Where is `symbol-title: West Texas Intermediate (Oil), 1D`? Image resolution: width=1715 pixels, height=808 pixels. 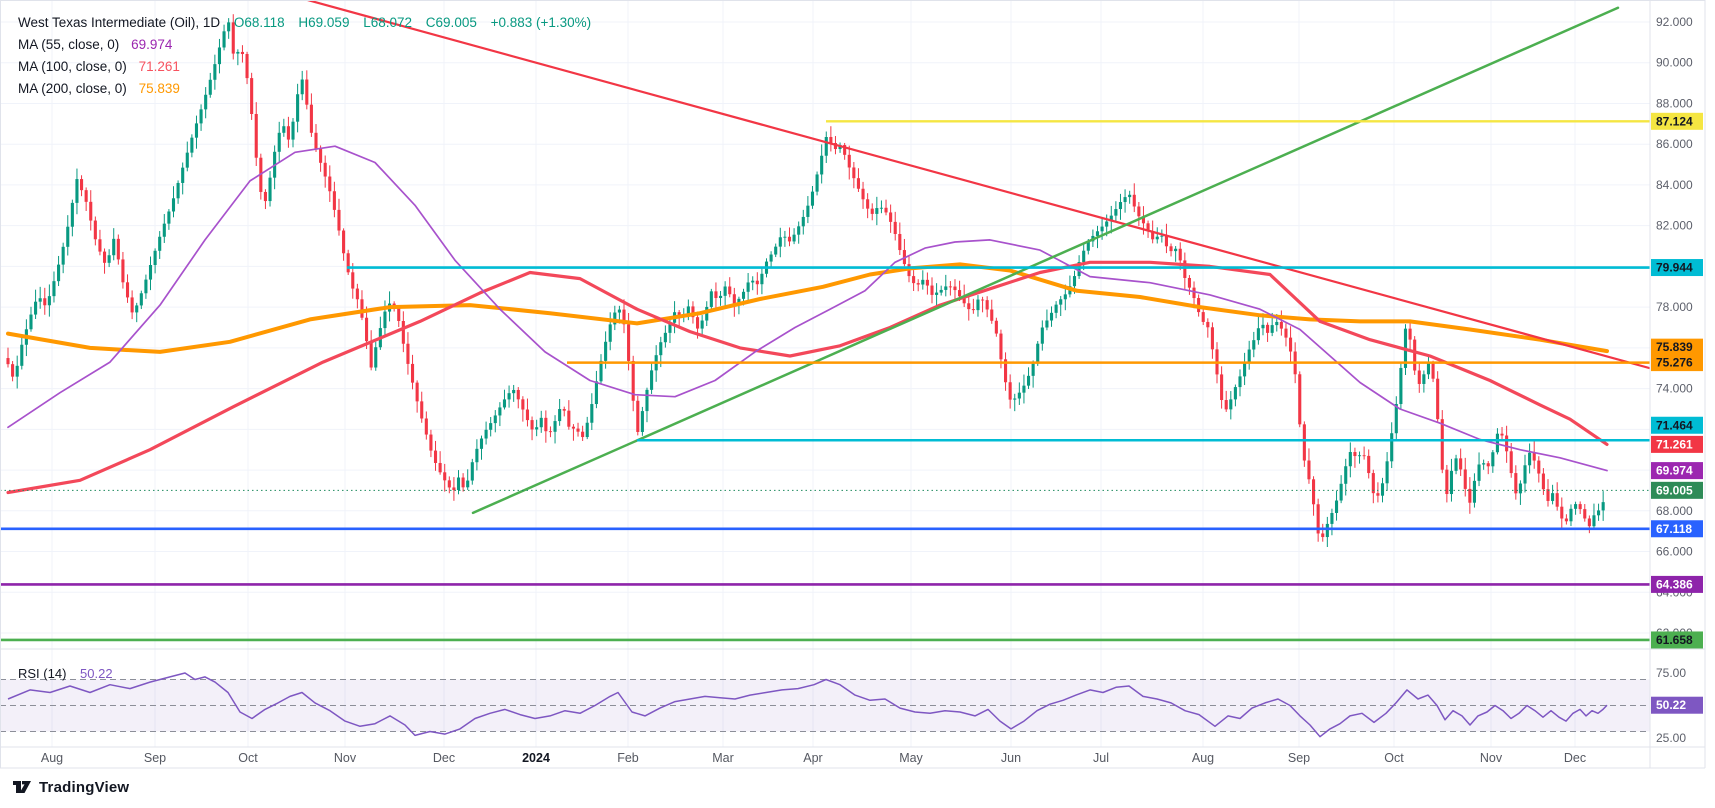
symbol-title: West Texas Intermediate (Oil), 1D is located at coordinates (119, 22).